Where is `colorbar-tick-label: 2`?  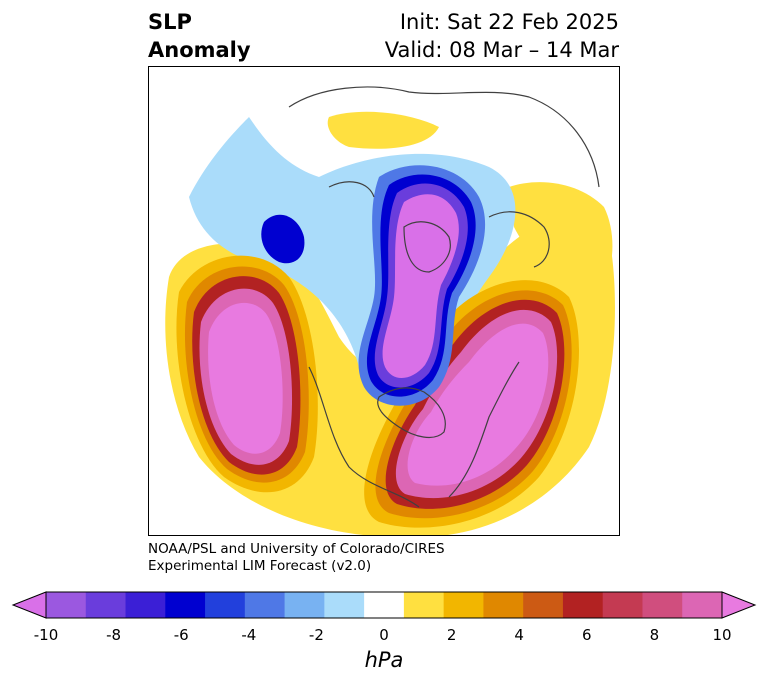
colorbar-tick-label: 2 is located at coordinates (451, 635).